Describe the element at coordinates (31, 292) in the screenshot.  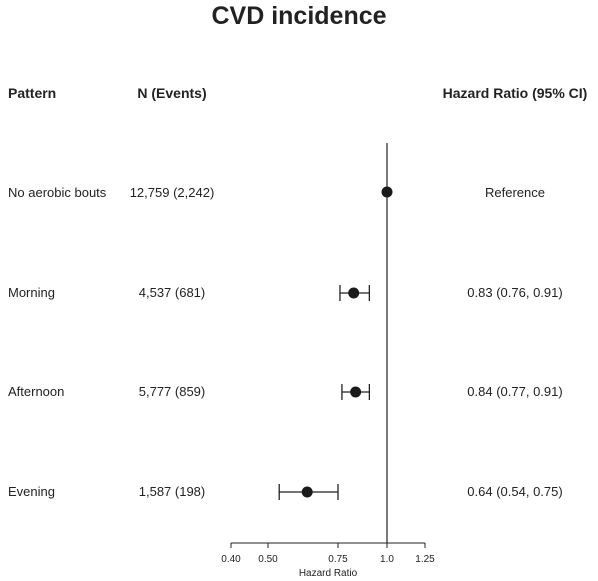
I see `row-label-morning: Morning` at that location.